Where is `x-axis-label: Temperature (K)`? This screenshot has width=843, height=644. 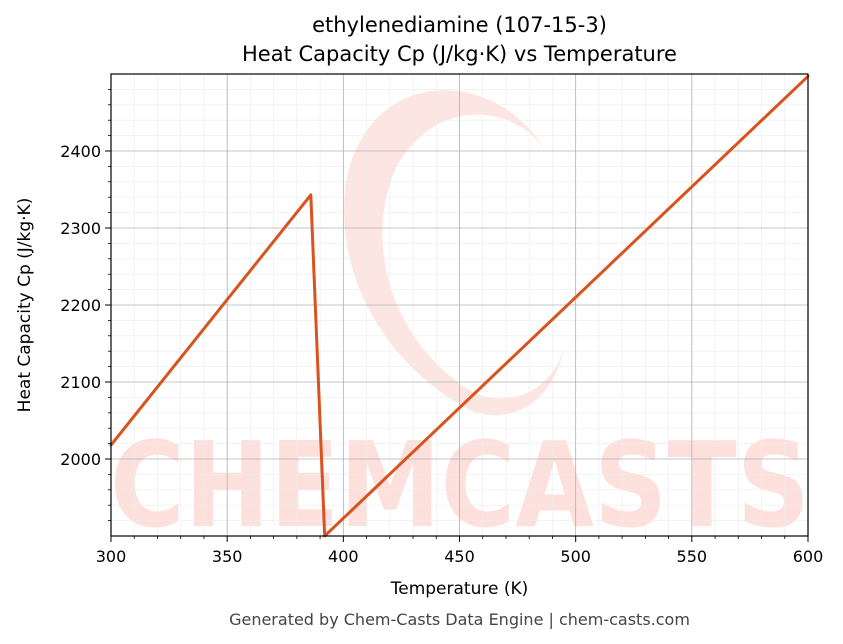 x-axis-label: Temperature (K) is located at coordinates (459, 589).